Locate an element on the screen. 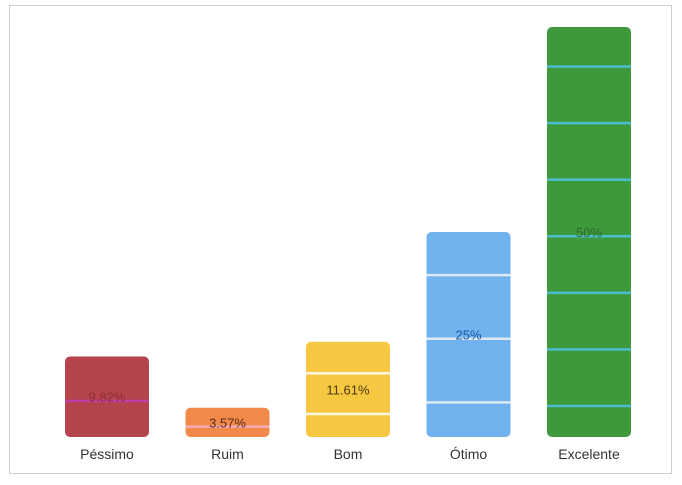  category-label-4: Excelente is located at coordinates (589, 454).